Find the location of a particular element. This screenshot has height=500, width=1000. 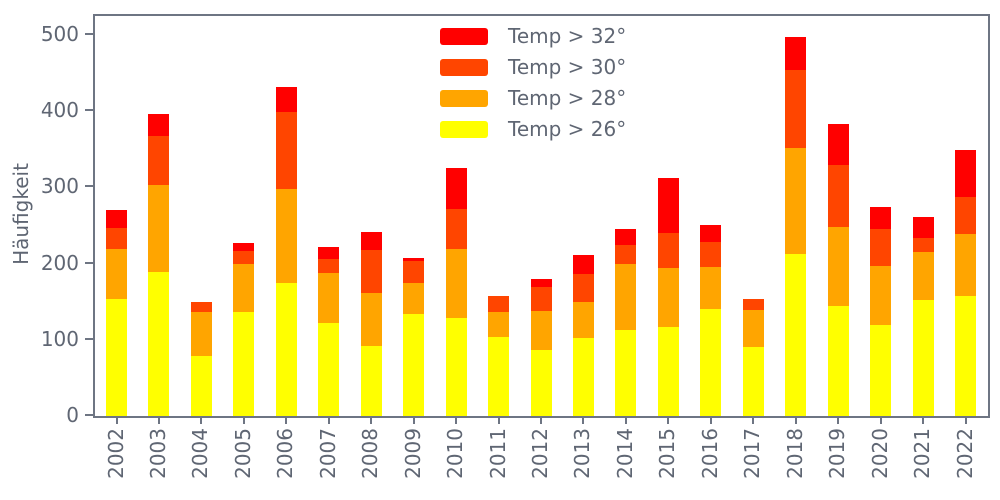

legend-item-temp-gt-30: Temp > 30° is located at coordinates (533, 67).